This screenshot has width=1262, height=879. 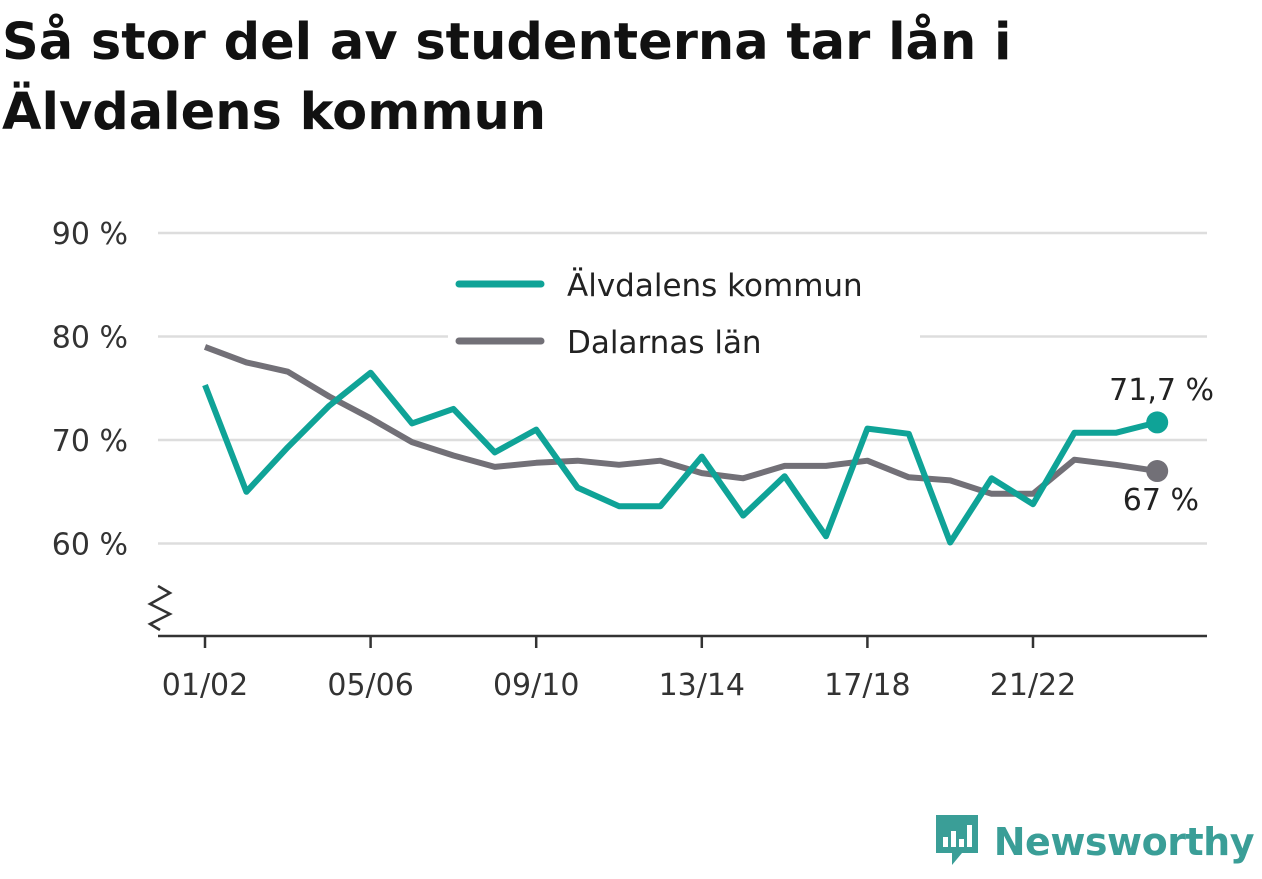 I want to click on end-labels: 71,7 % 67 %, so click(x=1161, y=445).